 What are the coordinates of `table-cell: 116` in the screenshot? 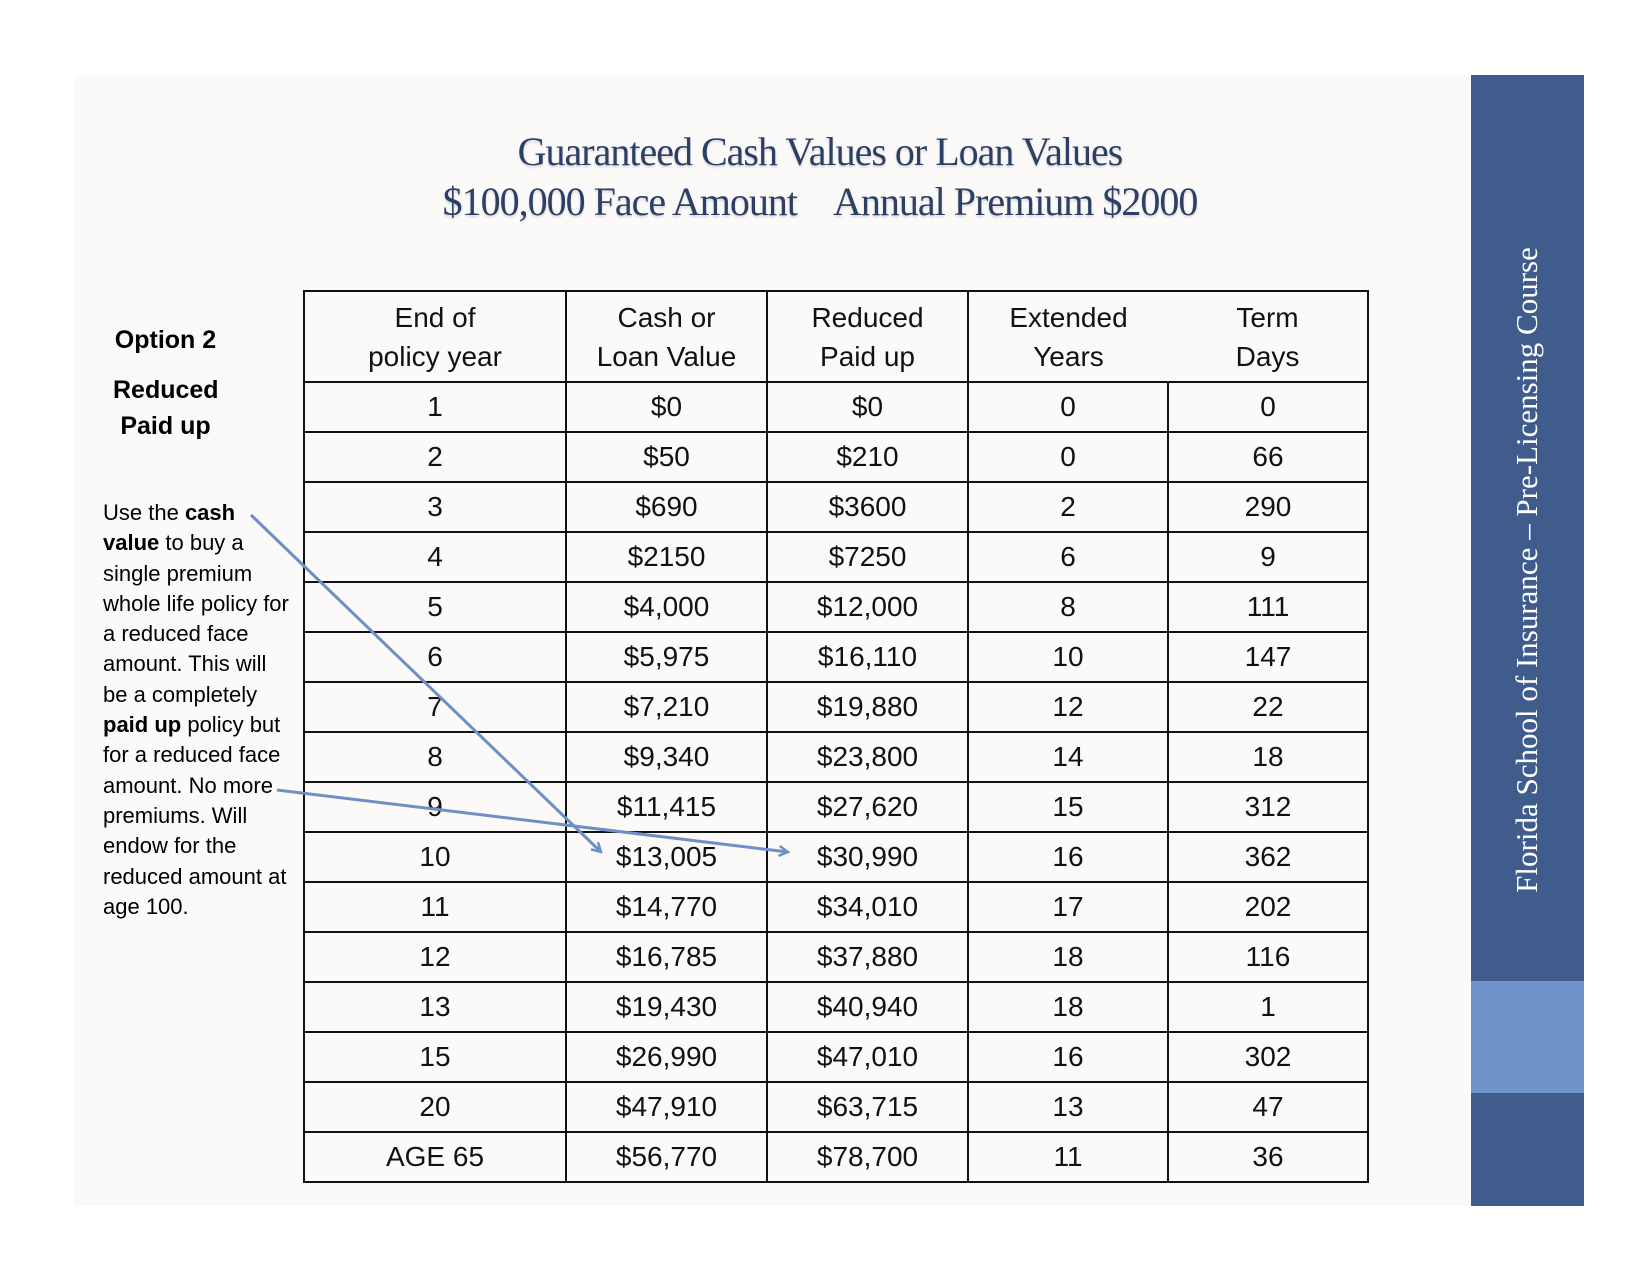 It's located at (1268, 957).